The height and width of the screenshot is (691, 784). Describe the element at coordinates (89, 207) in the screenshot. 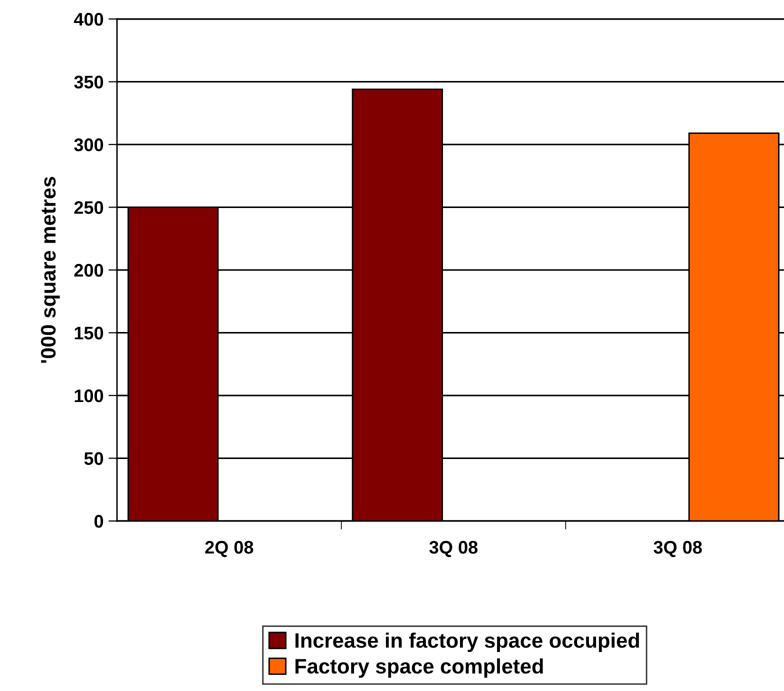

I see `y-tick-label: 250` at that location.